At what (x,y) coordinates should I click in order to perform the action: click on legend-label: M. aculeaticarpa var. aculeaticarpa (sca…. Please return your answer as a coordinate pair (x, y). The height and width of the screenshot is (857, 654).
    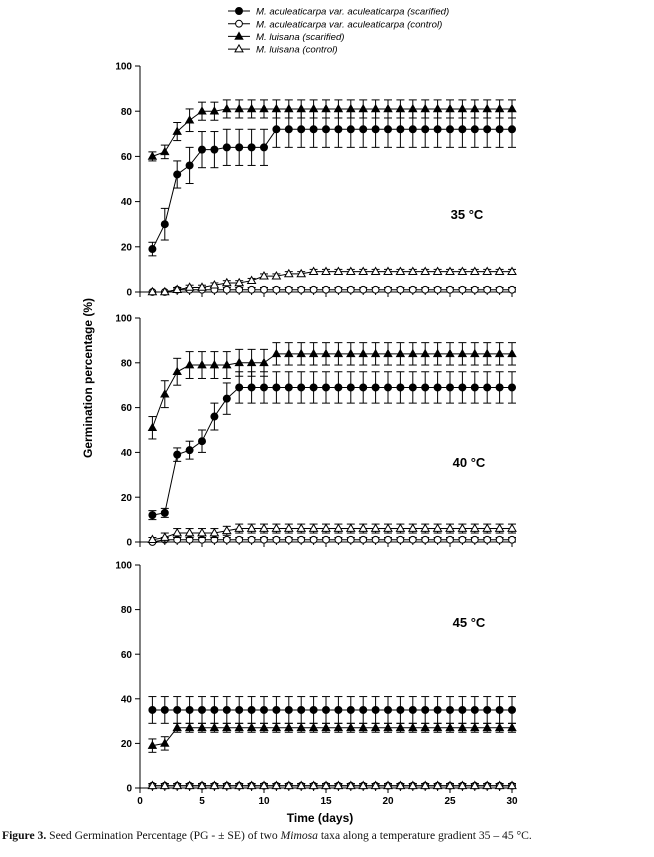
    Looking at the image, I should click on (352, 12).